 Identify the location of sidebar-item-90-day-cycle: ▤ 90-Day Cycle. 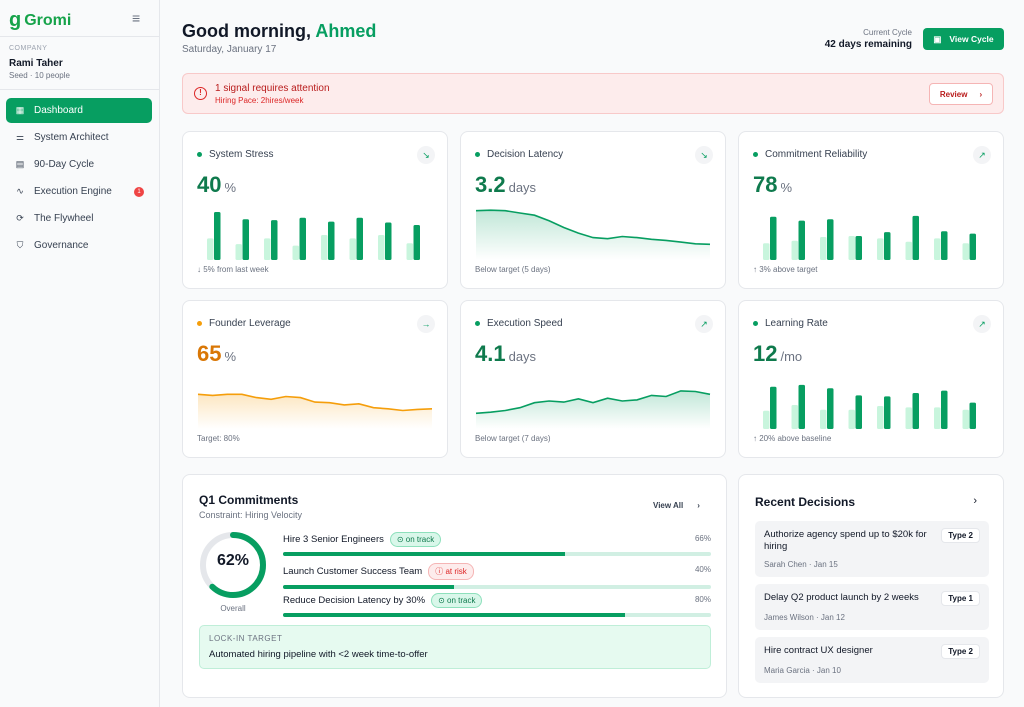
(79, 164).